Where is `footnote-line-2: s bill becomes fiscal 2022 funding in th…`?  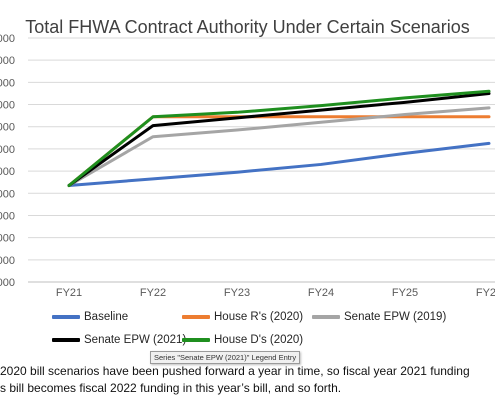
footnote-line-2: s bill becomes fiscal 2022 funding in th… is located at coordinates (171, 388).